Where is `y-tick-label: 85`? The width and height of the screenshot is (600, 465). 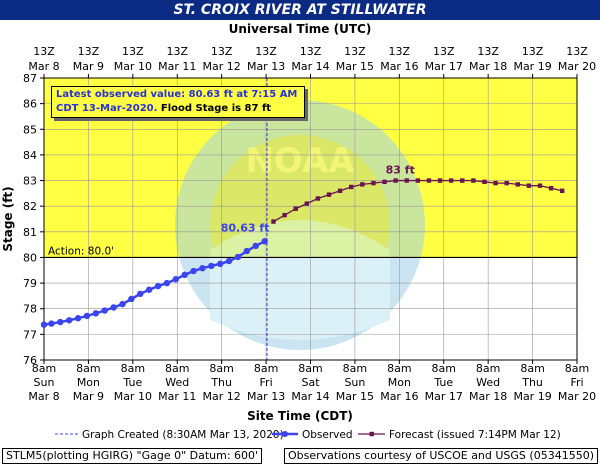 y-tick-label: 85 is located at coordinates (30, 129).